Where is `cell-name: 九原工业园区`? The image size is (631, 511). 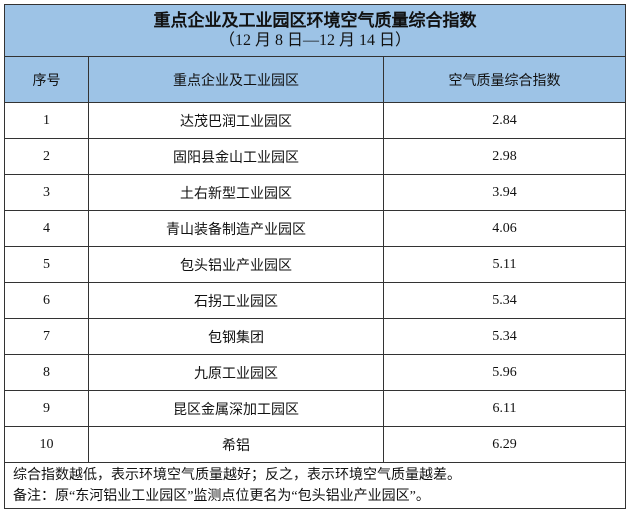 cell-name: 九原工业园区 is located at coordinates (236, 372).